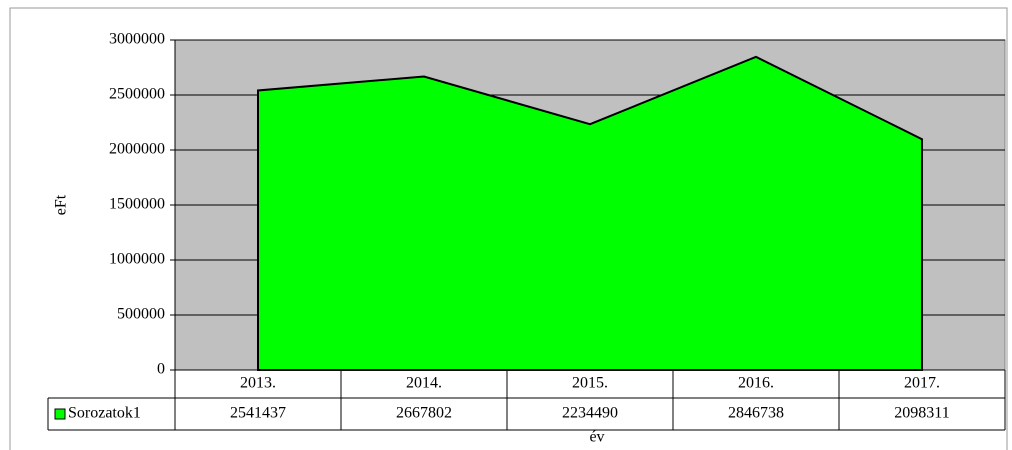  I want to click on y-tick-label: 2000000, so click(137, 149).